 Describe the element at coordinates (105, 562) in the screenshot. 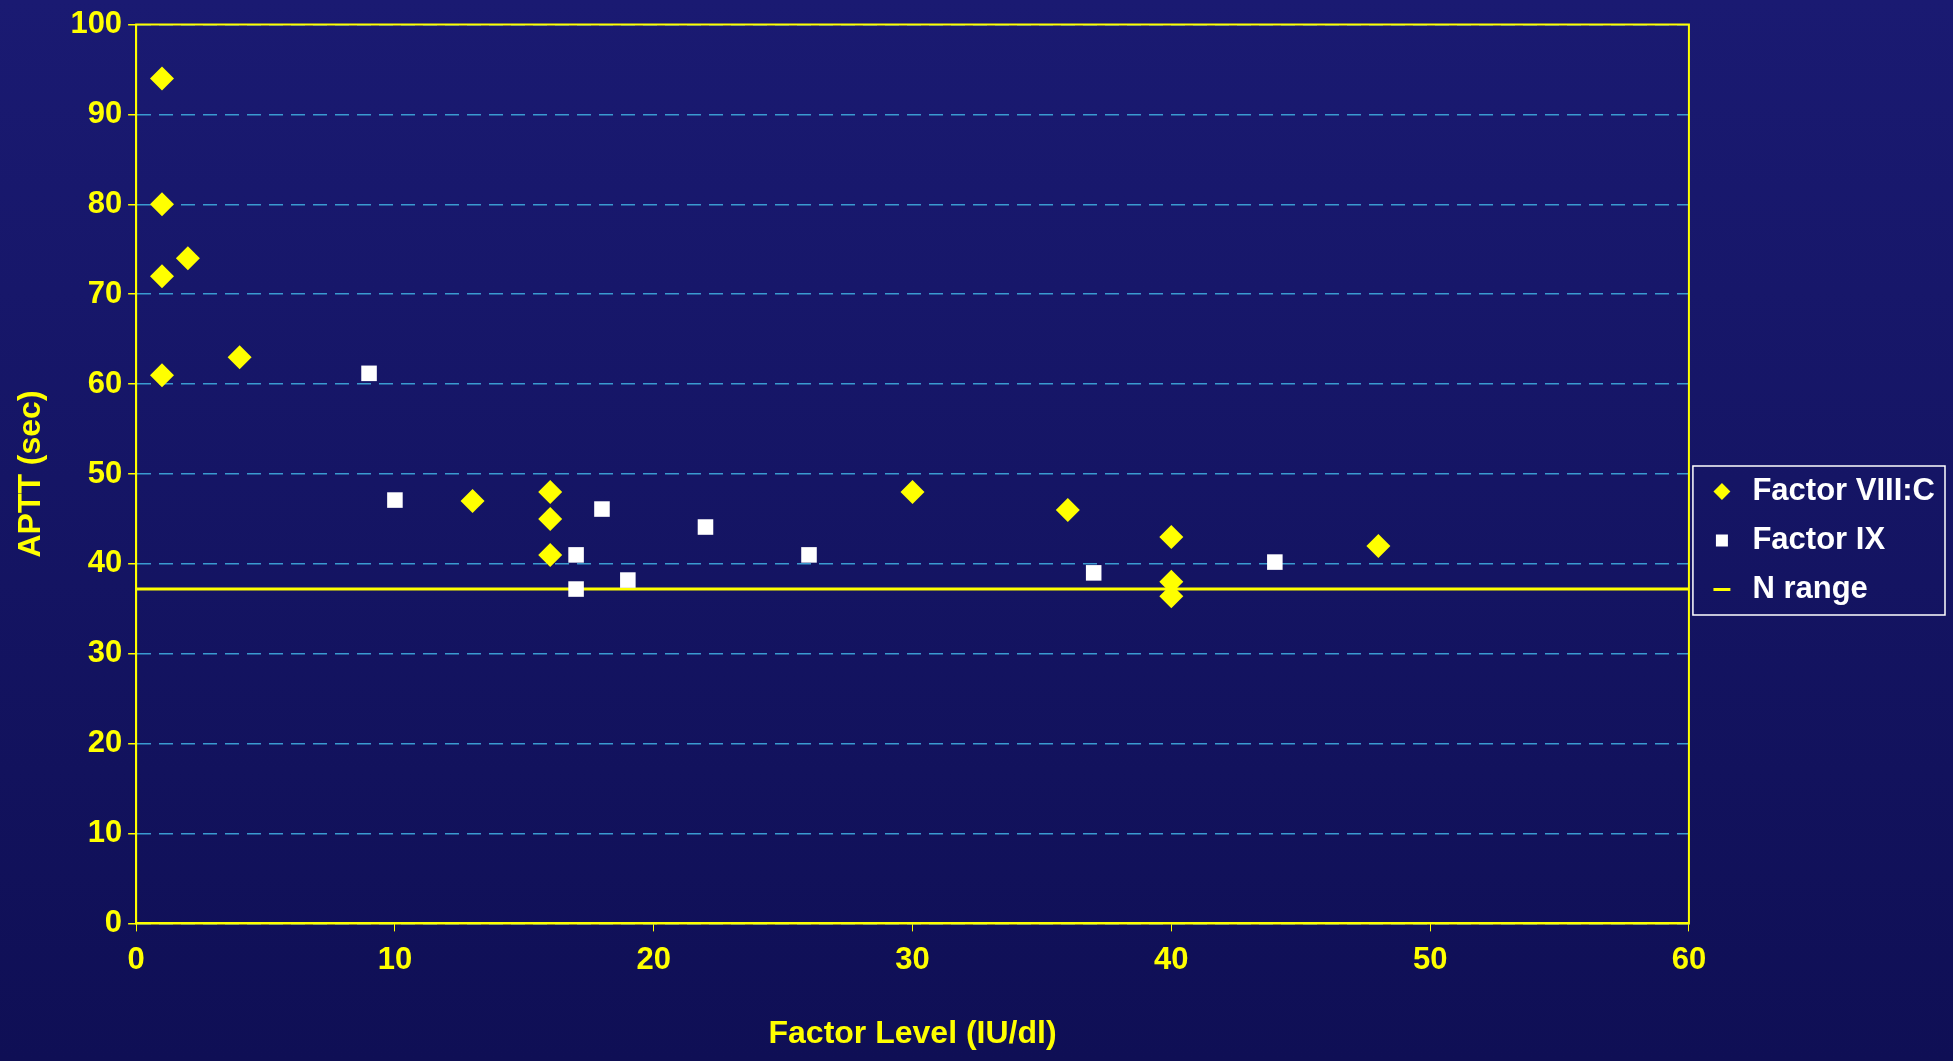

I see `y-tick-label: 40` at that location.